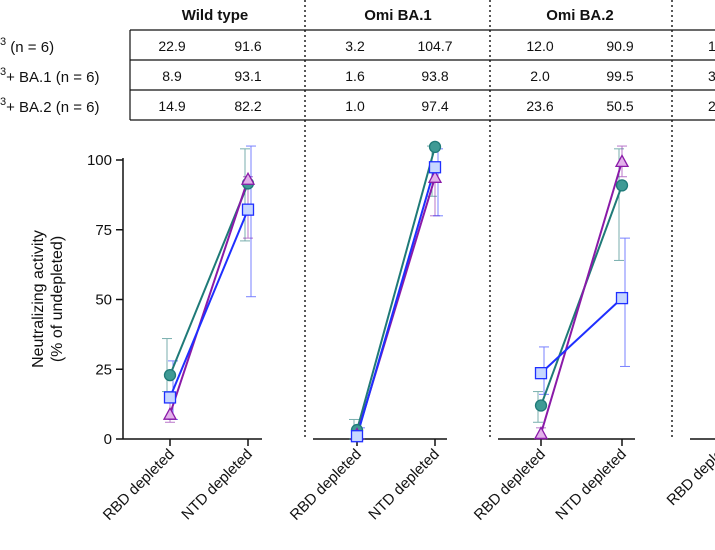 The height and width of the screenshot is (550, 715). What do you see at coordinates (434, 106) in the screenshot?
I see `table-cell: 97.4` at bounding box center [434, 106].